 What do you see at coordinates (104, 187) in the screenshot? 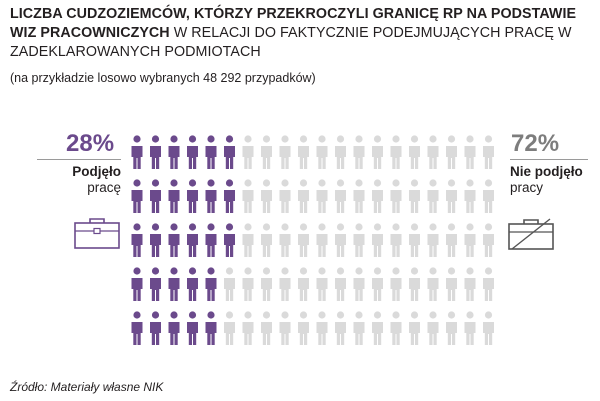
I see `left-label-line2: pracę` at bounding box center [104, 187].